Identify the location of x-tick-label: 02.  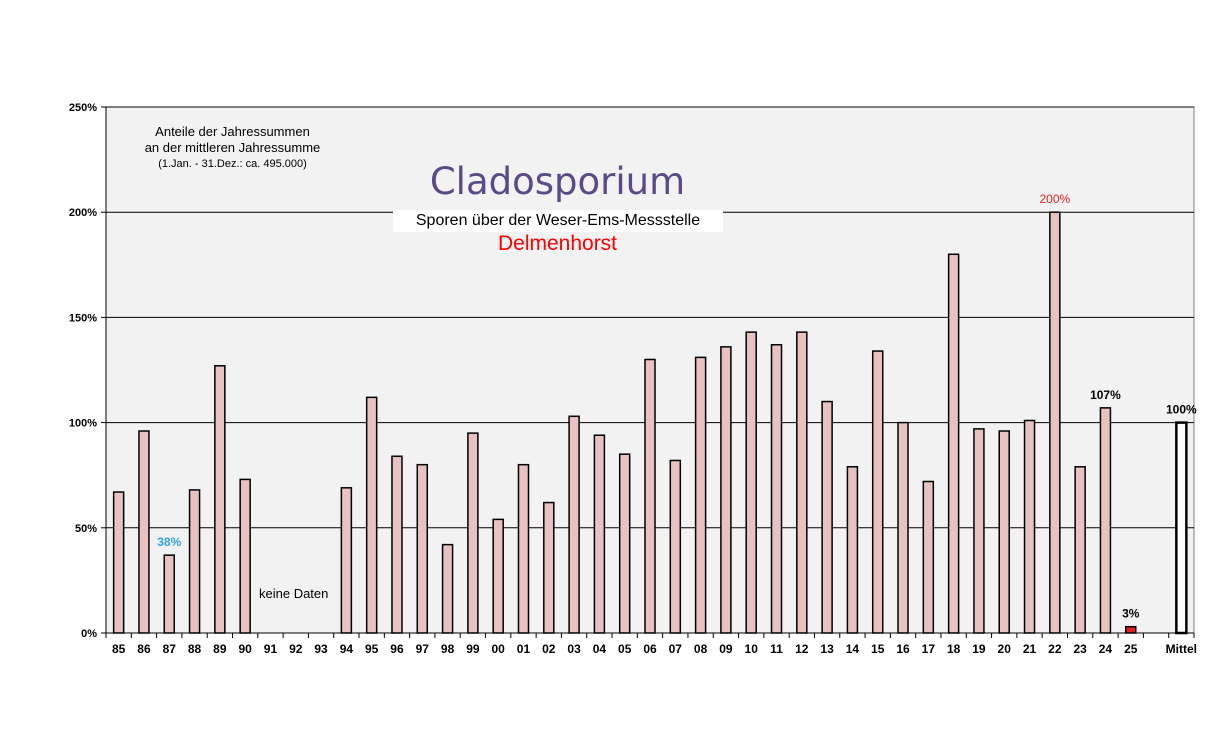
(549, 649).